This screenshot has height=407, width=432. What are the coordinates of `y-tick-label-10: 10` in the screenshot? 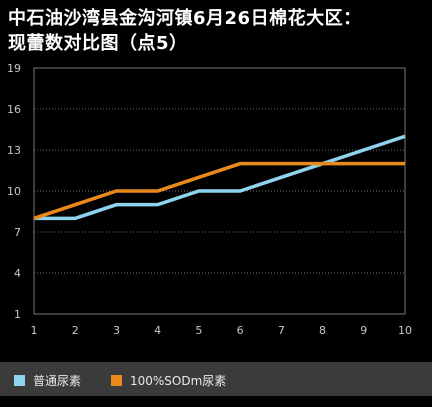 It's located at (14, 191).